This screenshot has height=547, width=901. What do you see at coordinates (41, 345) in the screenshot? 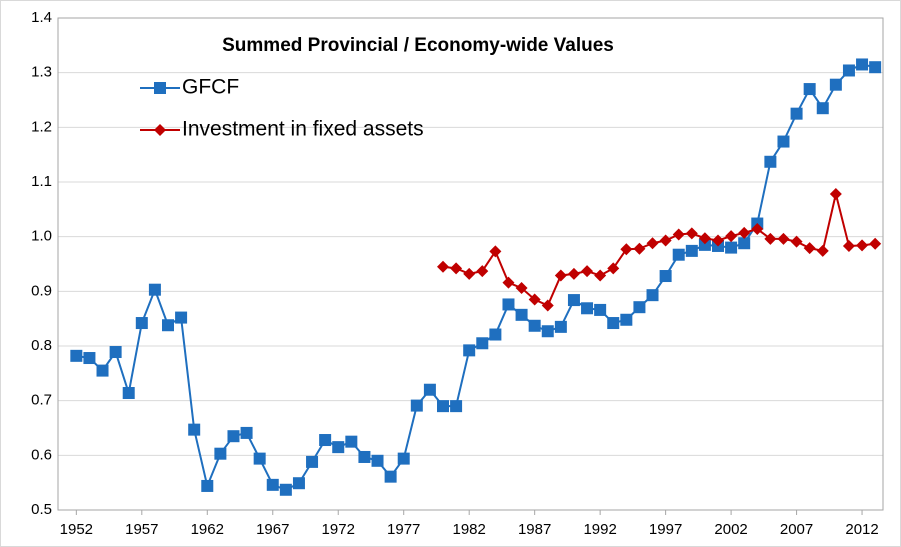
I see `y-tick-label: 0.8` at bounding box center [41, 345].